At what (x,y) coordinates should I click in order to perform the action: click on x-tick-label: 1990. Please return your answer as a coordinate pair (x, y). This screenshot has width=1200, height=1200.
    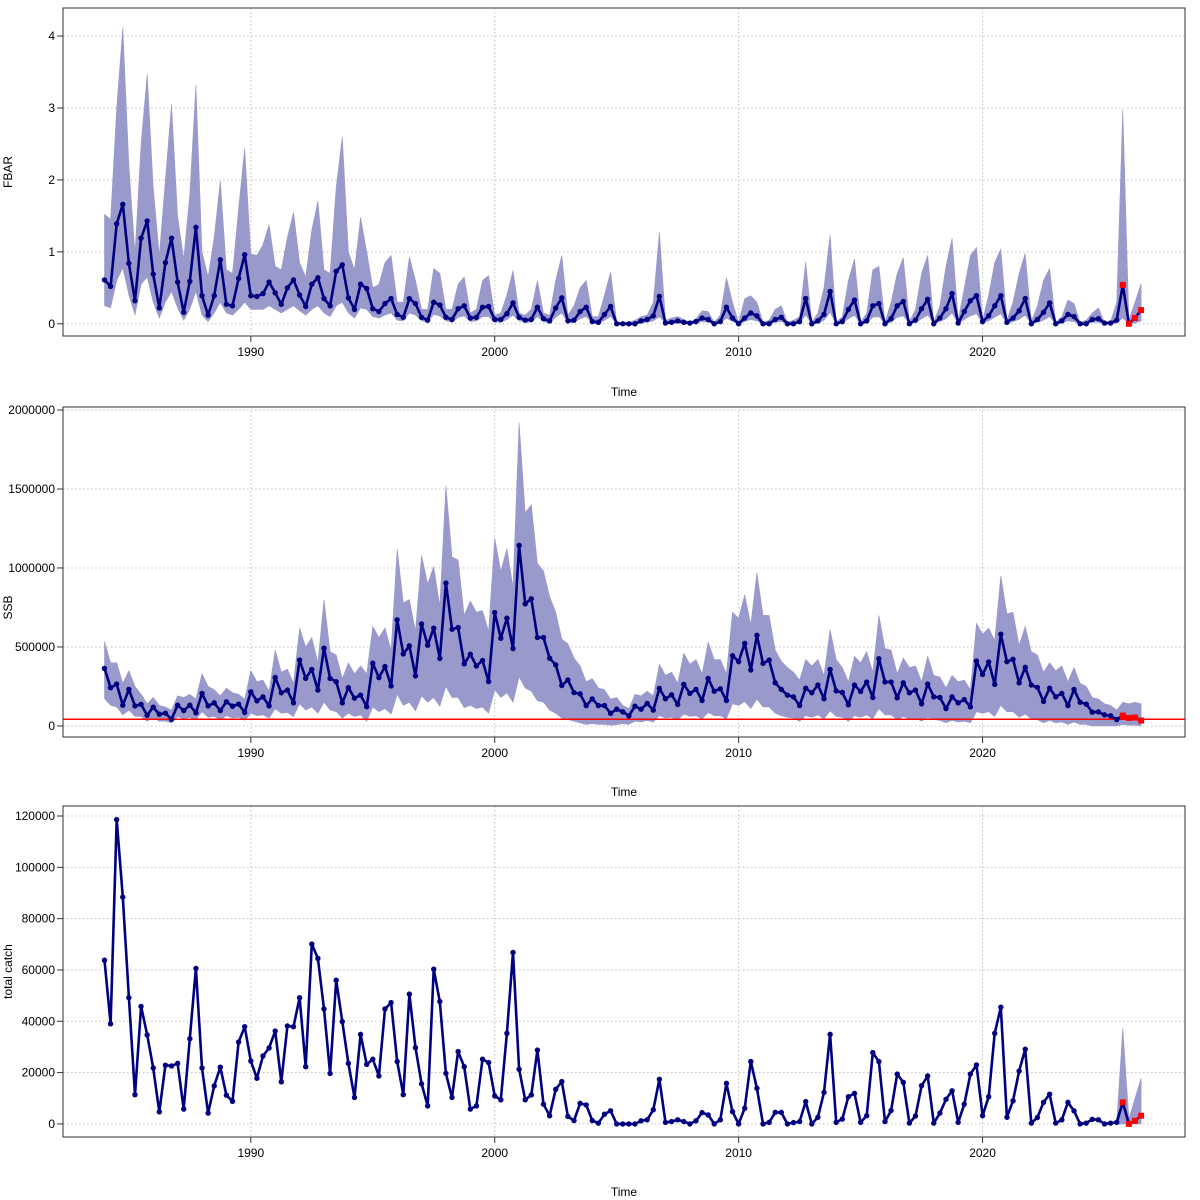
    Looking at the image, I should click on (250, 753).